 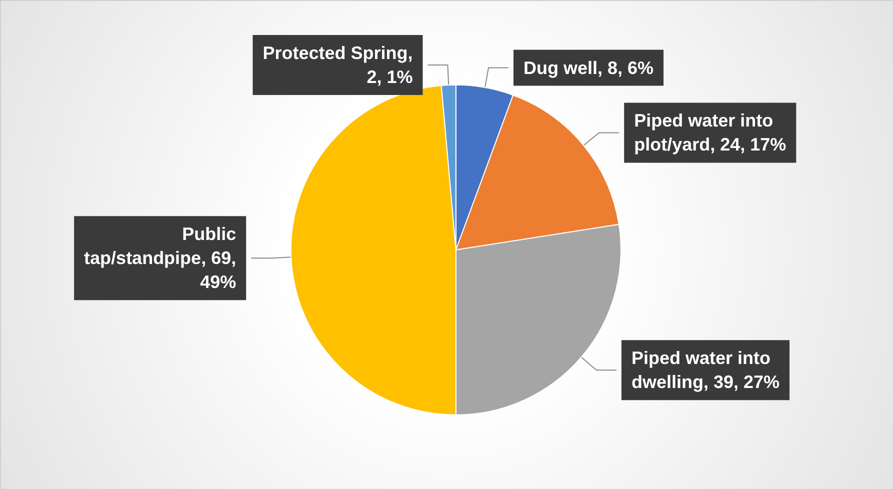 I want to click on slice-label: Dug well, 8, 6%, so click(x=588, y=68).